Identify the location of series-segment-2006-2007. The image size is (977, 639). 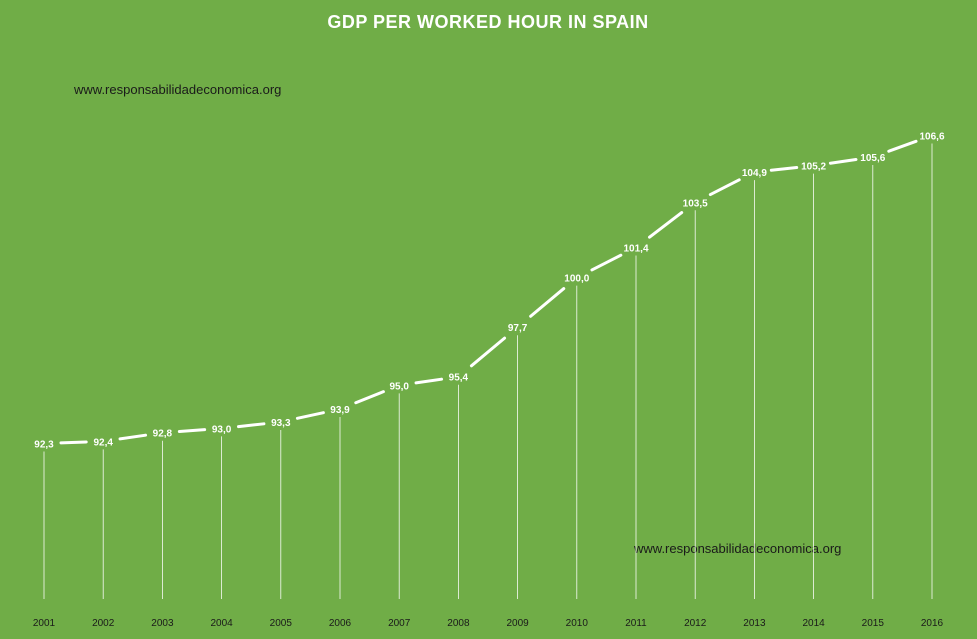
(369, 397).